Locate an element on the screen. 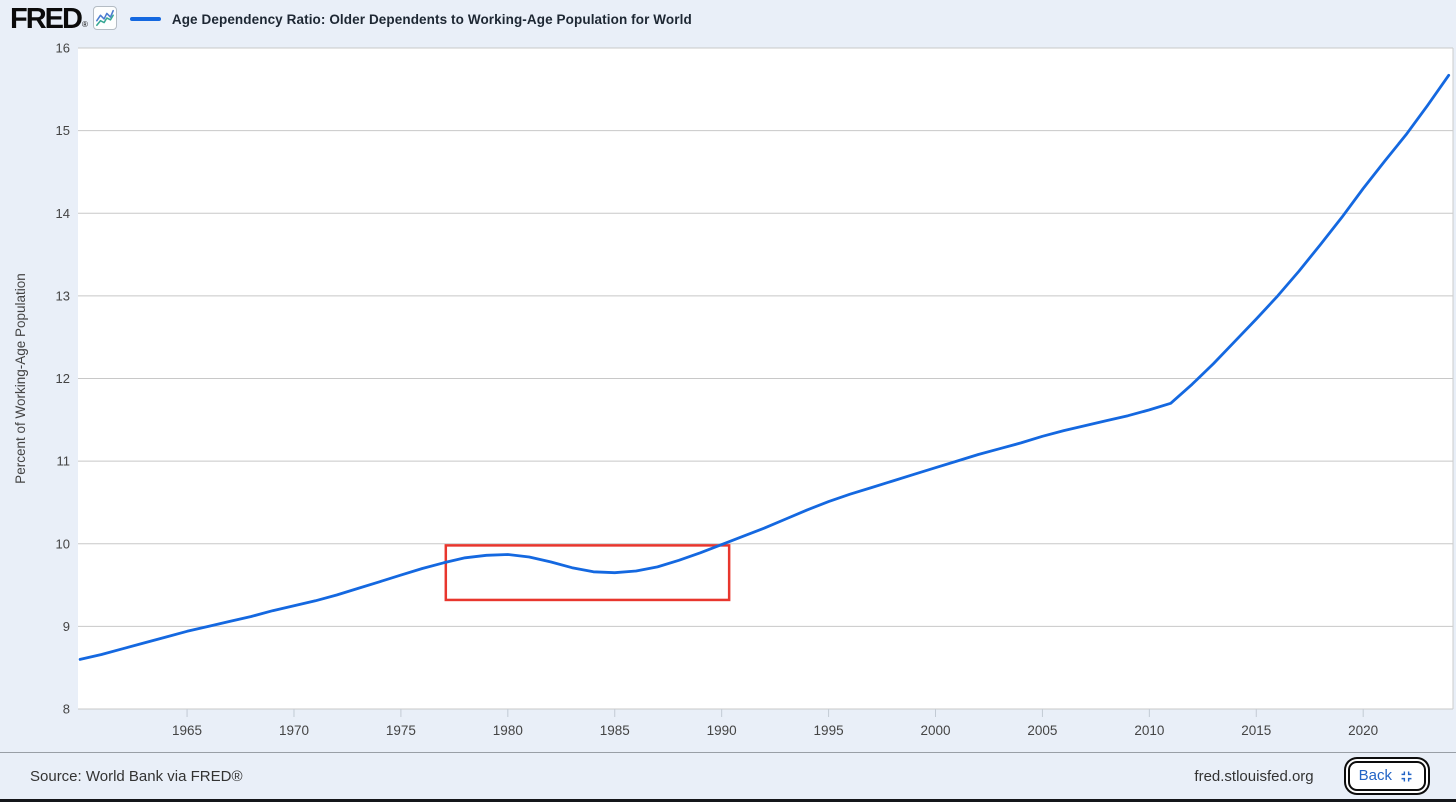 This screenshot has height=802, width=1456. y-axis-title: Percent of Working-Age Population is located at coordinates (20, 378).